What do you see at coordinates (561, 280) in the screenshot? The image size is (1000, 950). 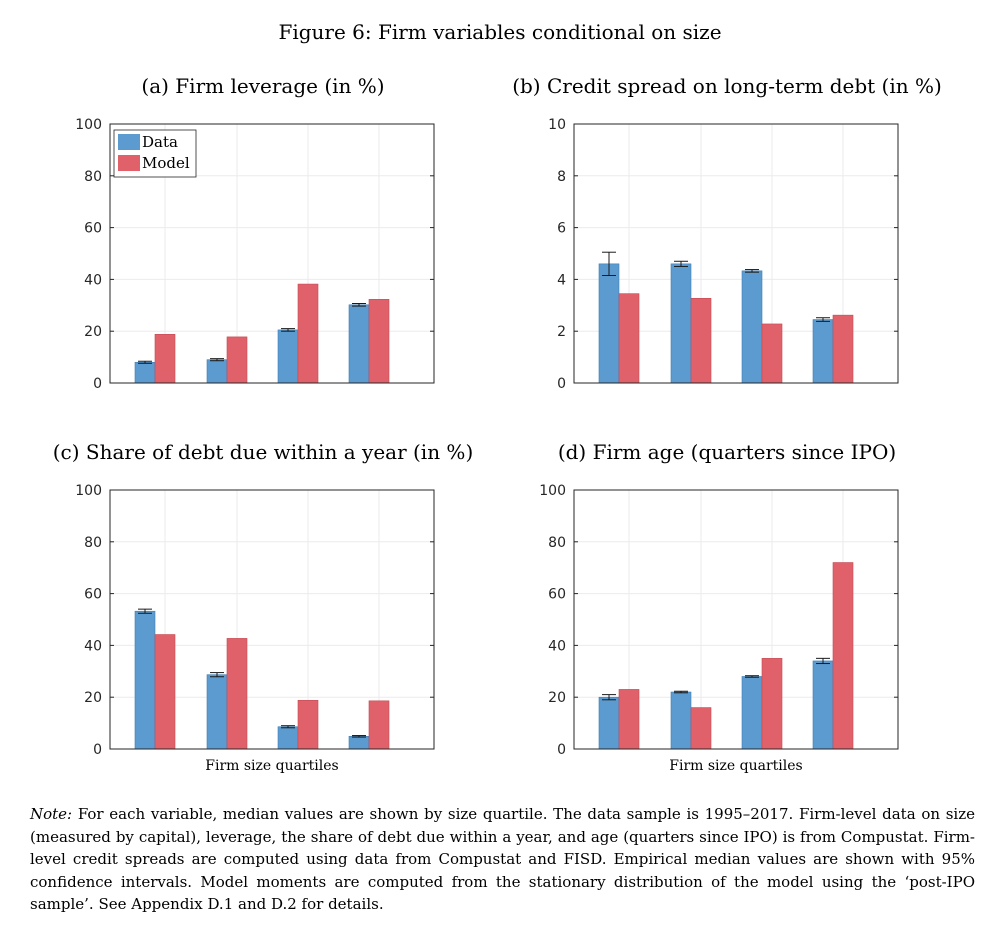 I see `y-tick-label: 4` at bounding box center [561, 280].